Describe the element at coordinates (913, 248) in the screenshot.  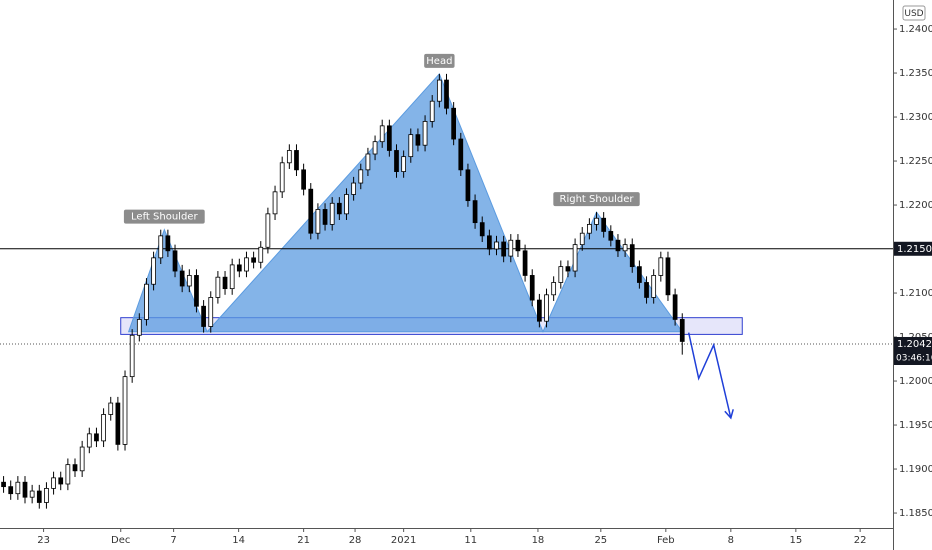
I see `hline-tag` at that location.